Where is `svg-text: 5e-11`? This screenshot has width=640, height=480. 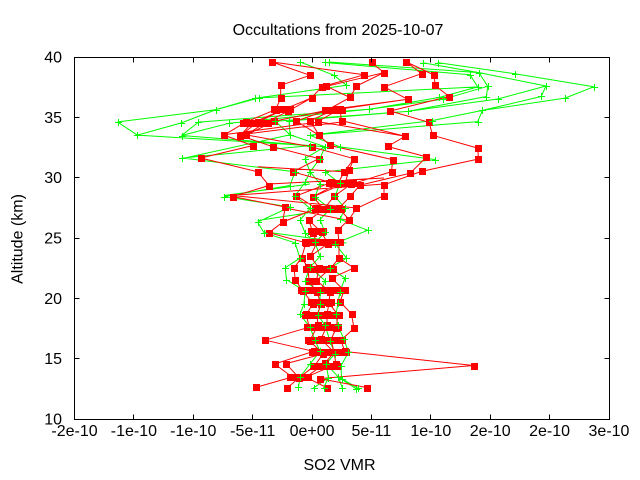
svg-text: 5e-11 is located at coordinates (372, 431).